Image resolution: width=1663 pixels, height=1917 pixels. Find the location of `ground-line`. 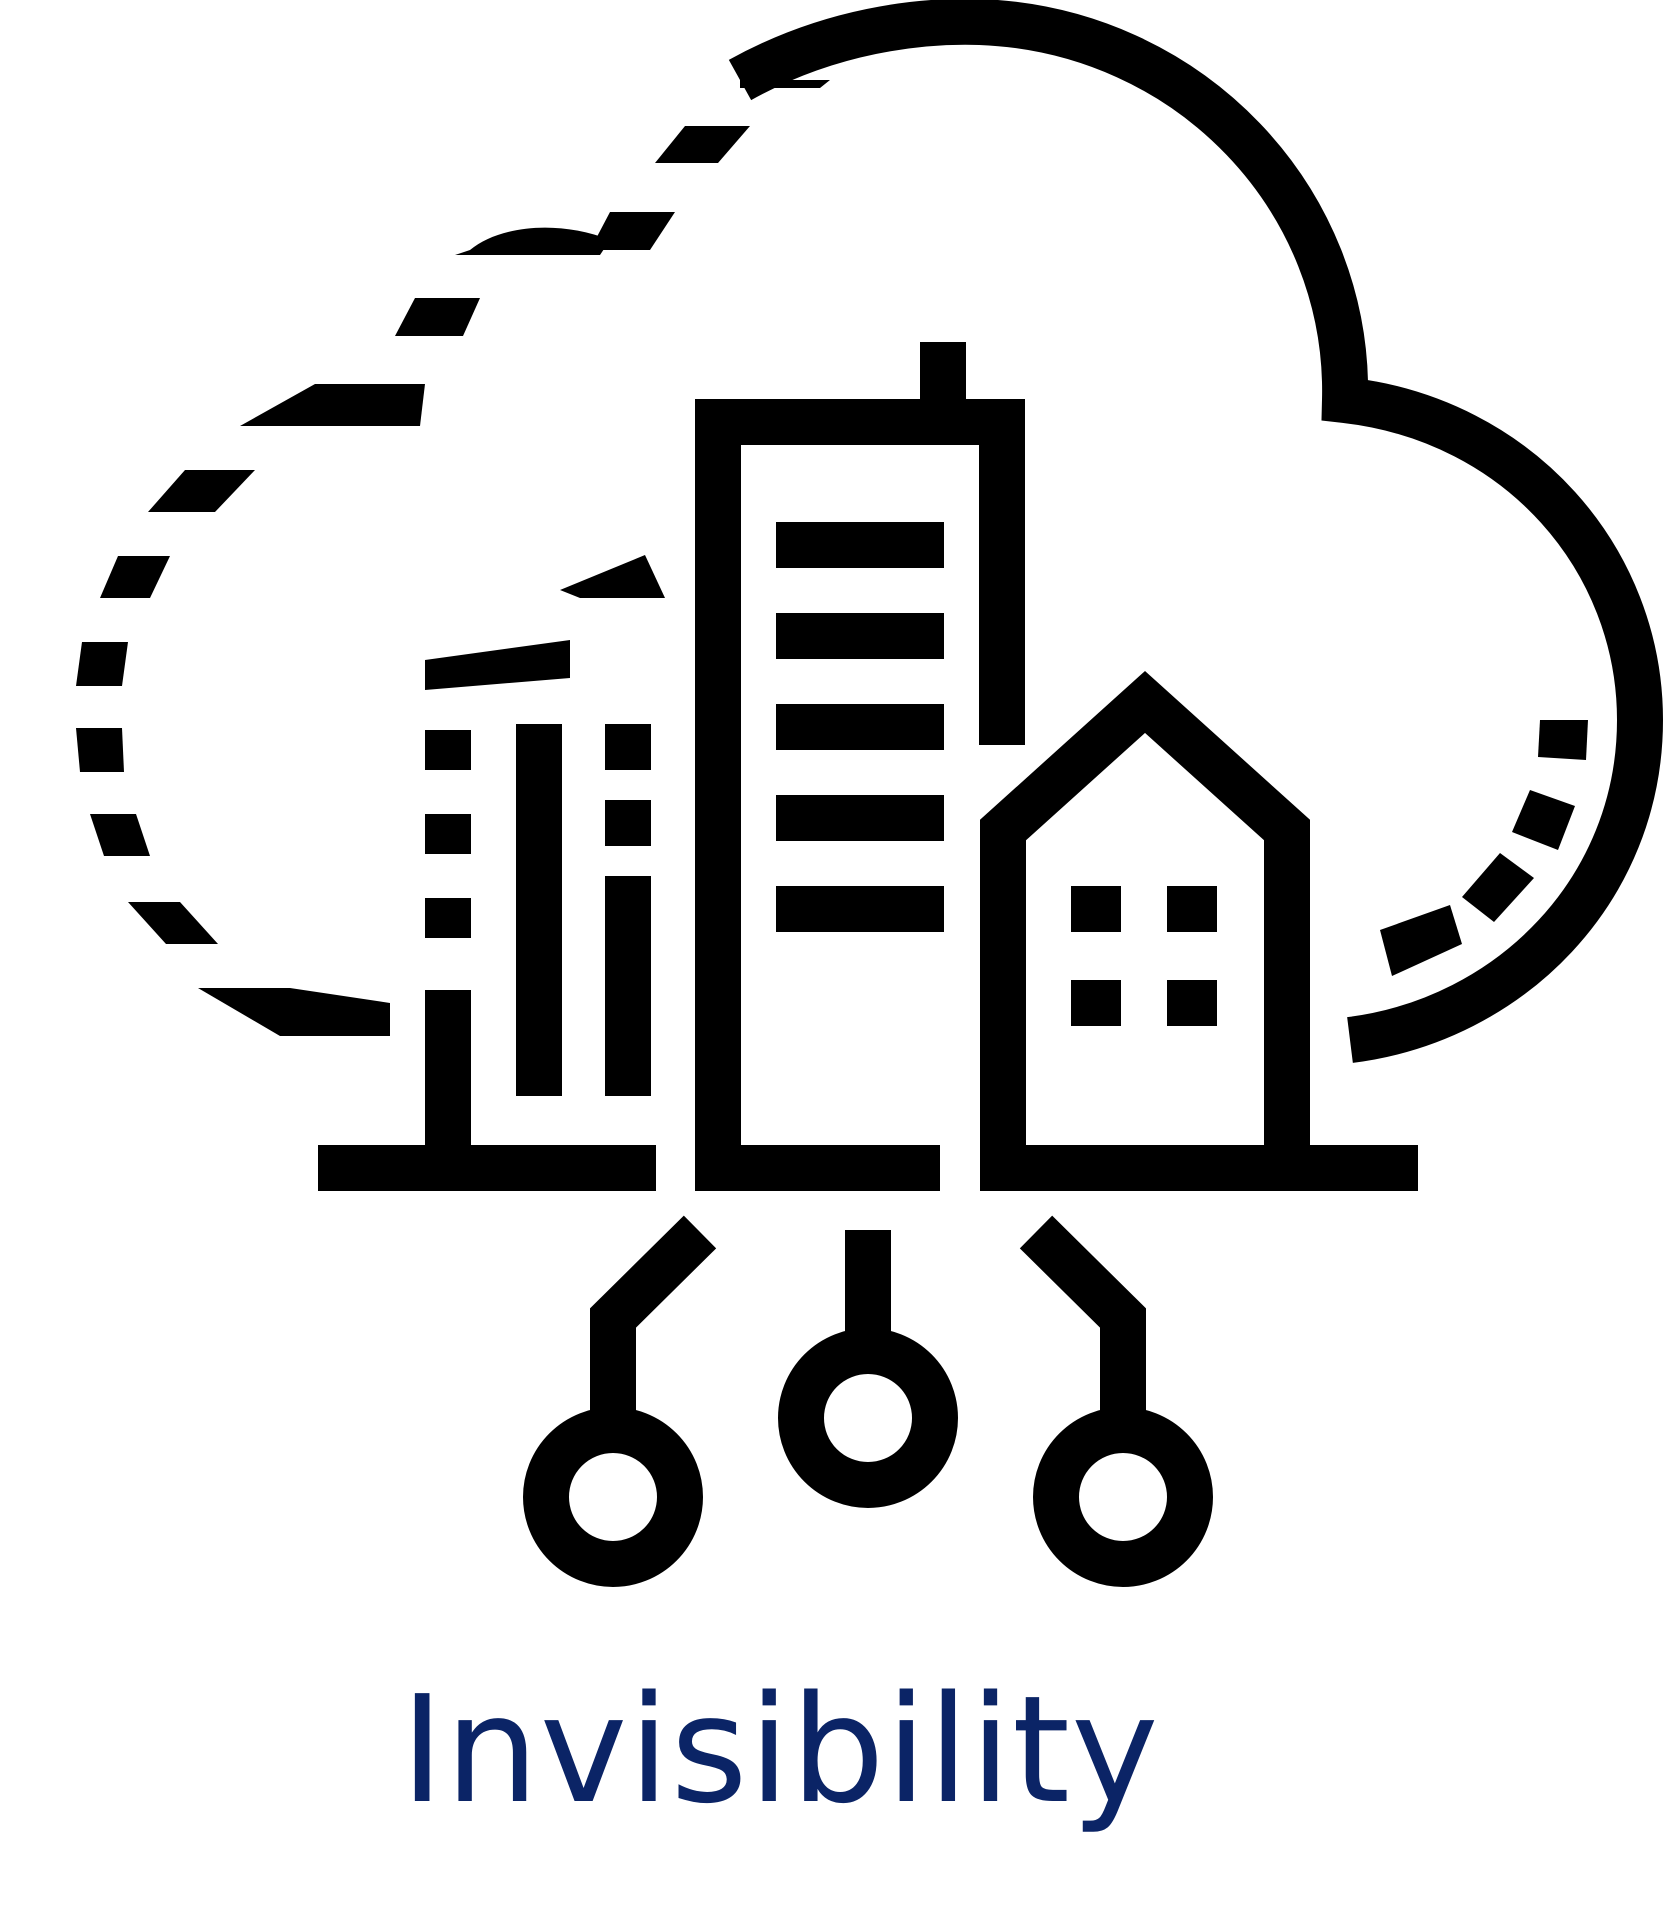

ground-line is located at coordinates (868, 1168).